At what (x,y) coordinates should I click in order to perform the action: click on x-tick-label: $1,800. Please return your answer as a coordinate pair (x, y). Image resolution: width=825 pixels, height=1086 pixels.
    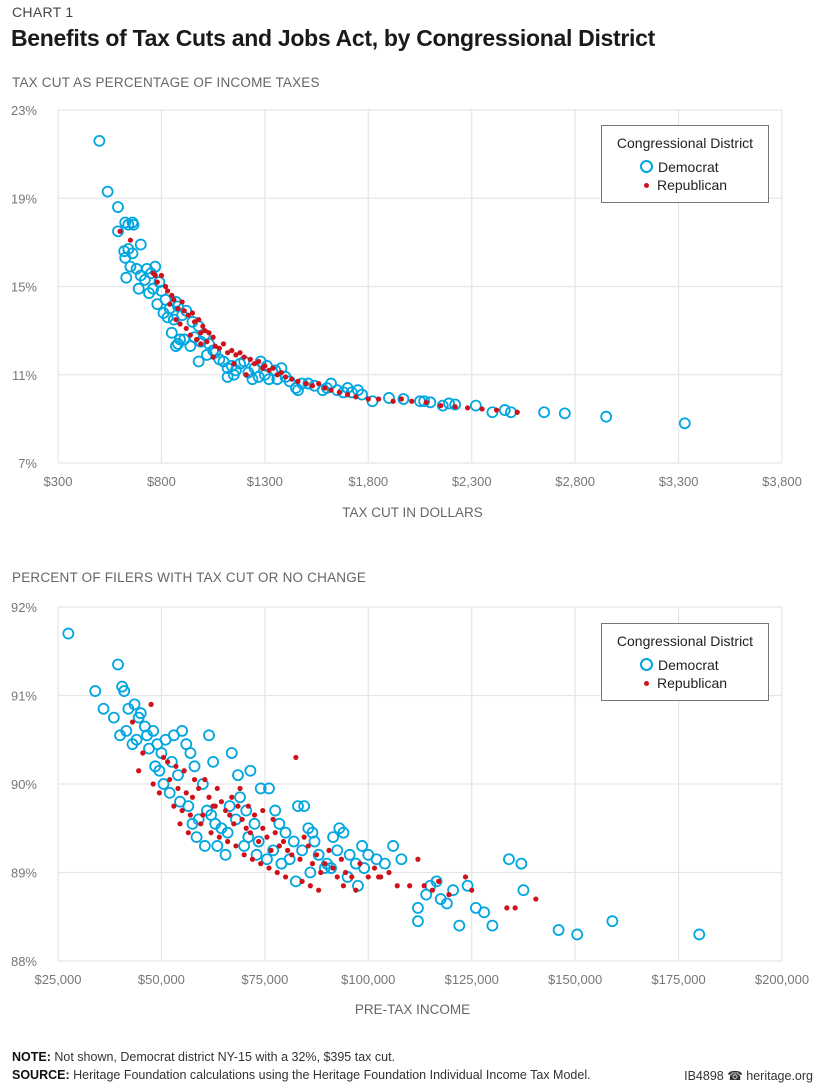
    Looking at the image, I should click on (368, 481).